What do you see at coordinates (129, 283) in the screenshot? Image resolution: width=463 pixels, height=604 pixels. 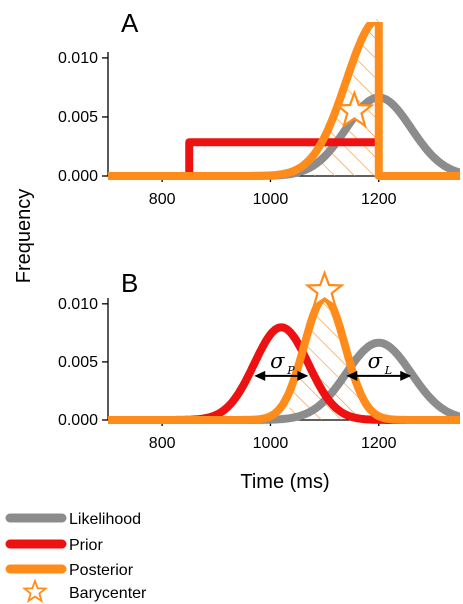 I see `panel-label: B` at bounding box center [129, 283].